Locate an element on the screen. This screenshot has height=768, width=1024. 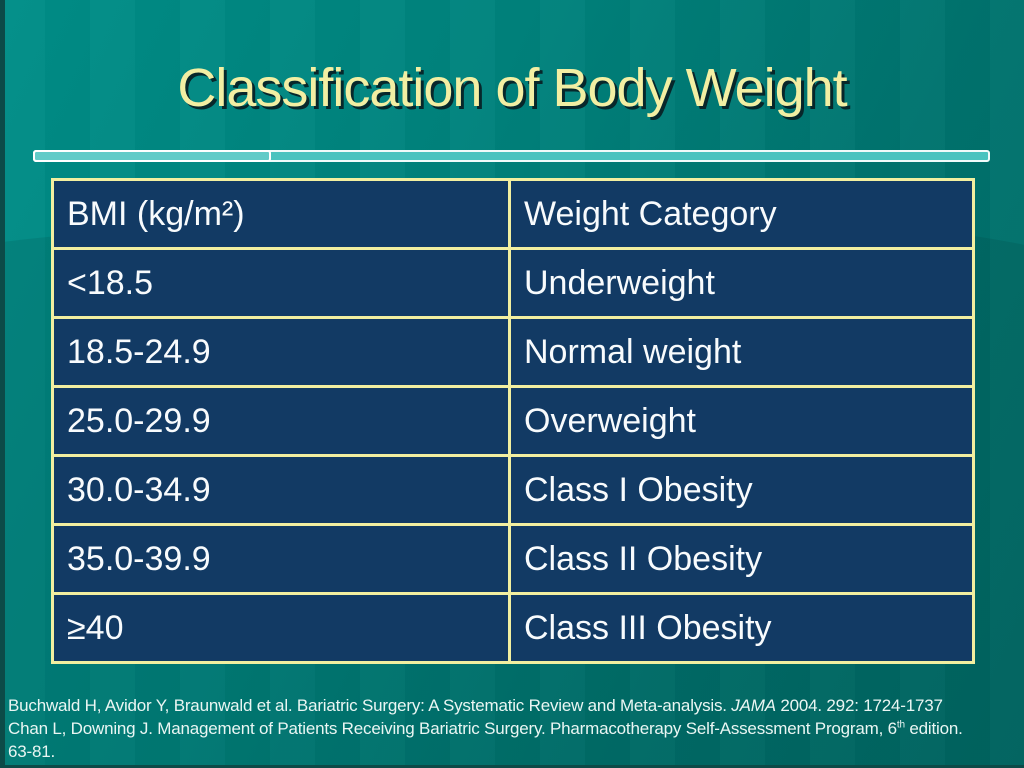
journal-name: JAMA is located at coordinates (753, 705).